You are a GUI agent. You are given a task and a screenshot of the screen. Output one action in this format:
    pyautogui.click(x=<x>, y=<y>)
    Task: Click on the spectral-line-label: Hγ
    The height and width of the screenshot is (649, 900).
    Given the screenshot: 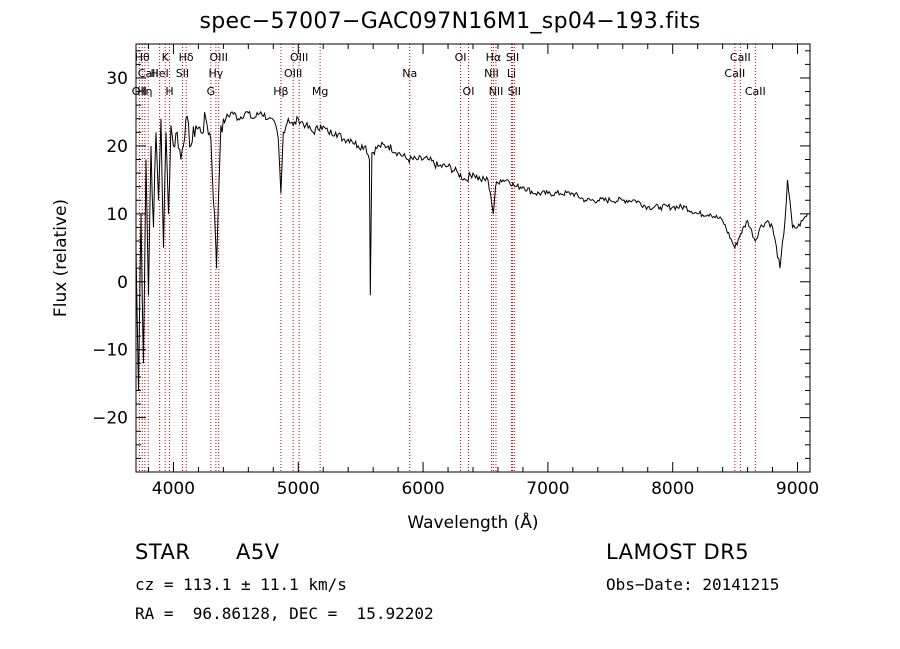 What is the action you would take?
    pyautogui.click(x=215, y=73)
    